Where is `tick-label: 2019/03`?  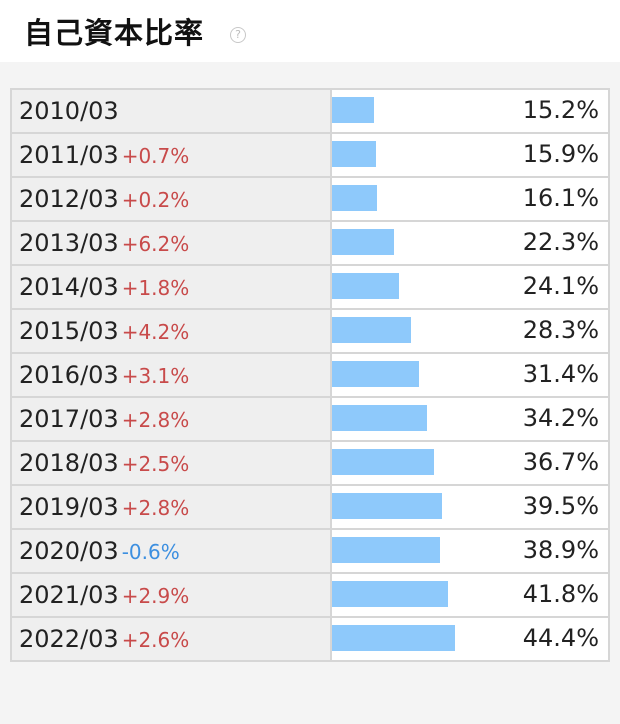
tick-label: 2019/03 is located at coordinates (69, 507).